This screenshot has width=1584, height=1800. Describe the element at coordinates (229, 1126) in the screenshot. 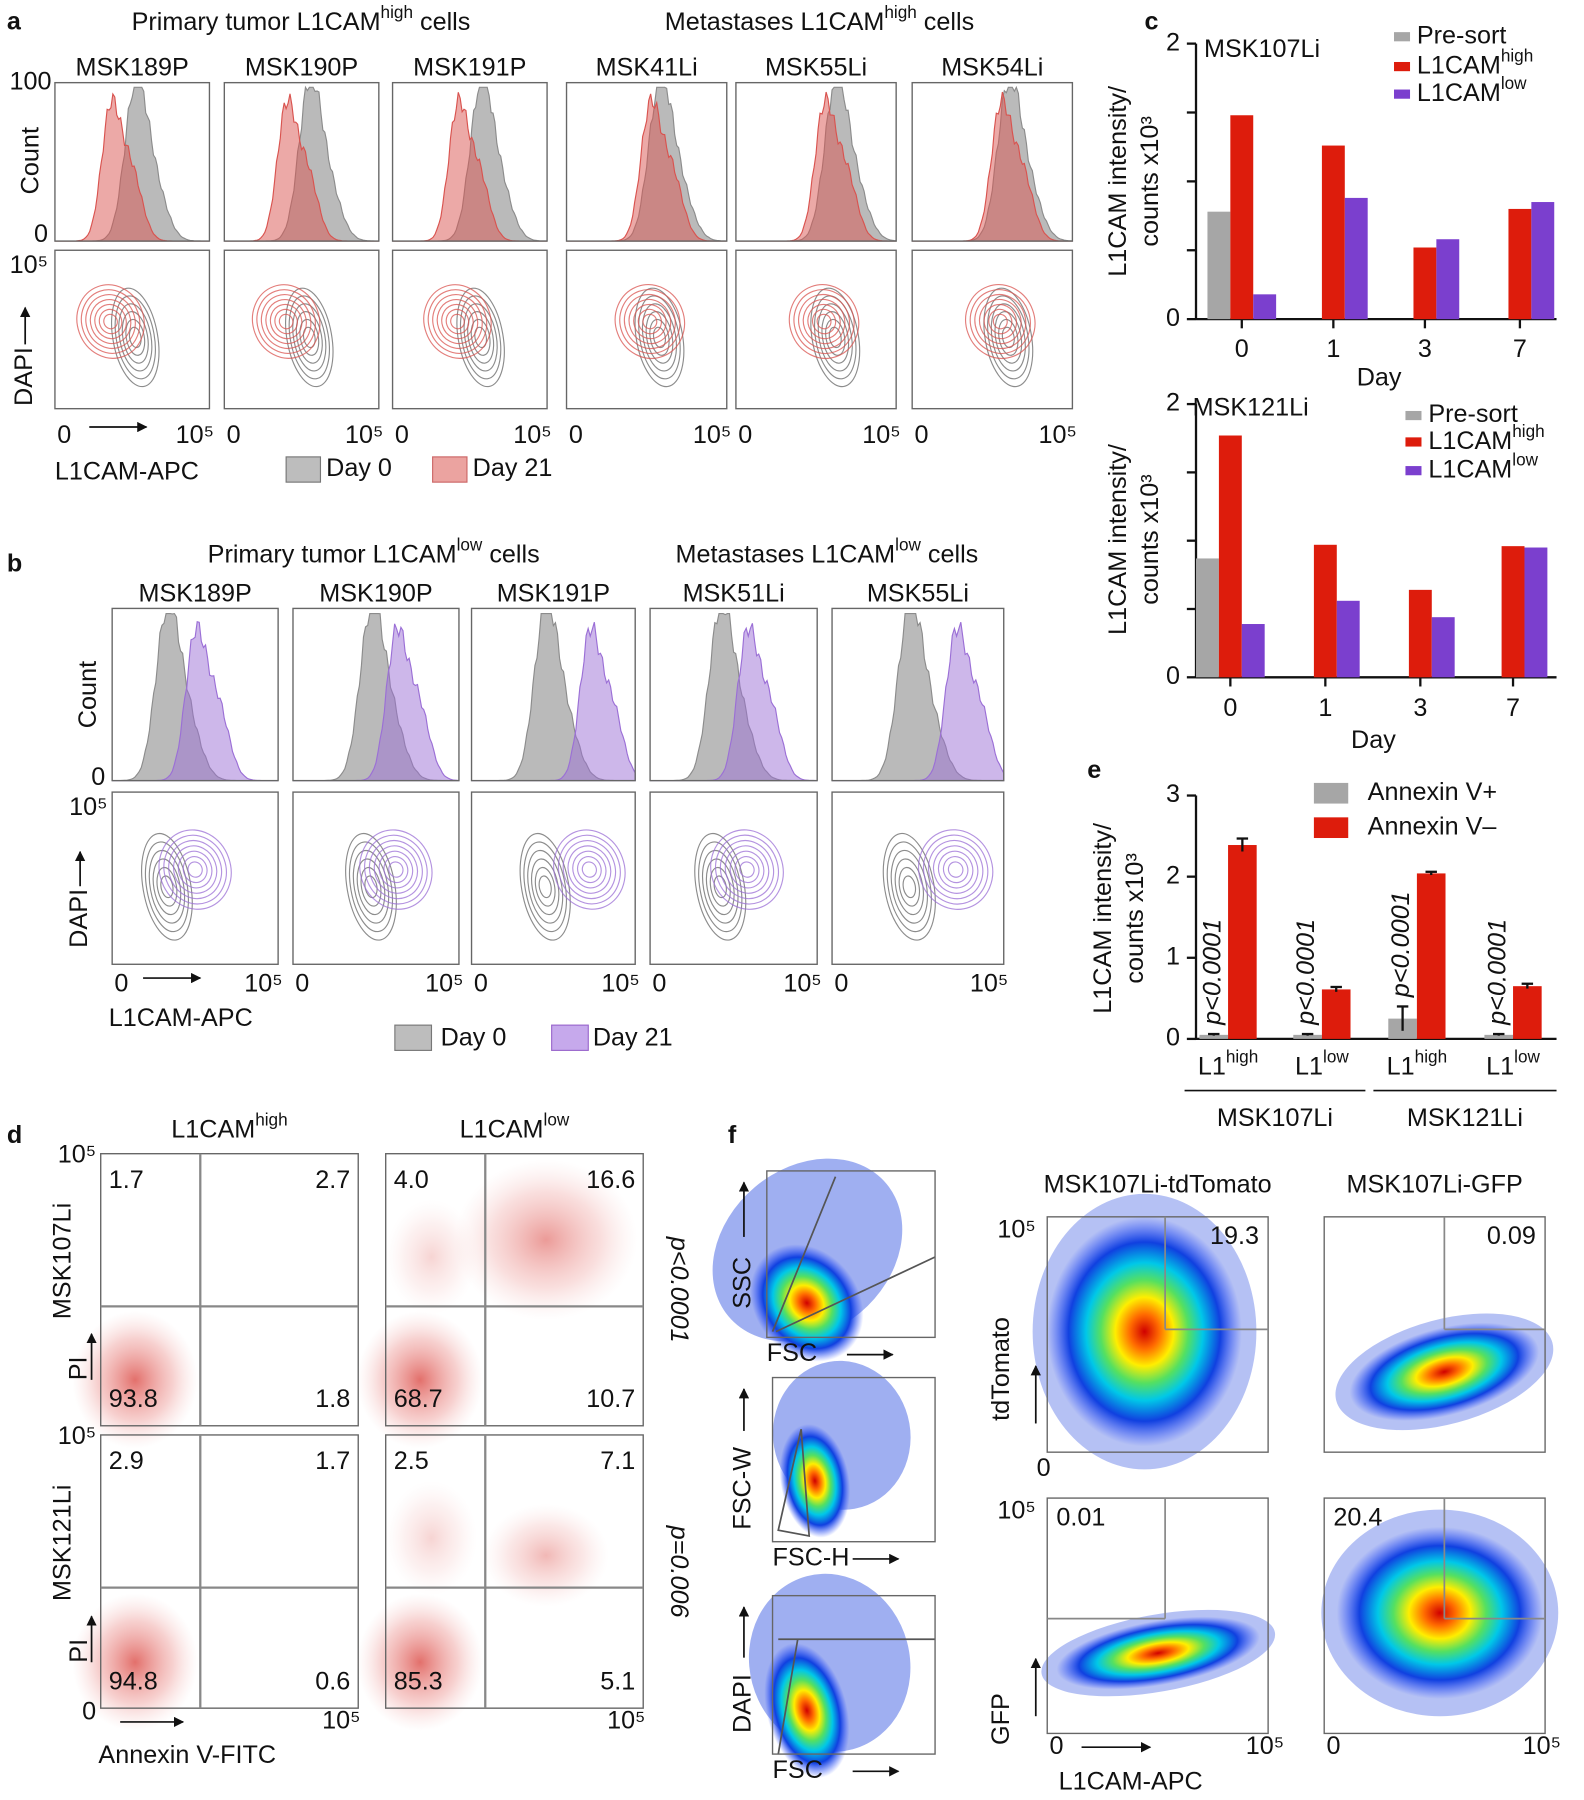

I see `column-header: L1CAMhigh` at that location.